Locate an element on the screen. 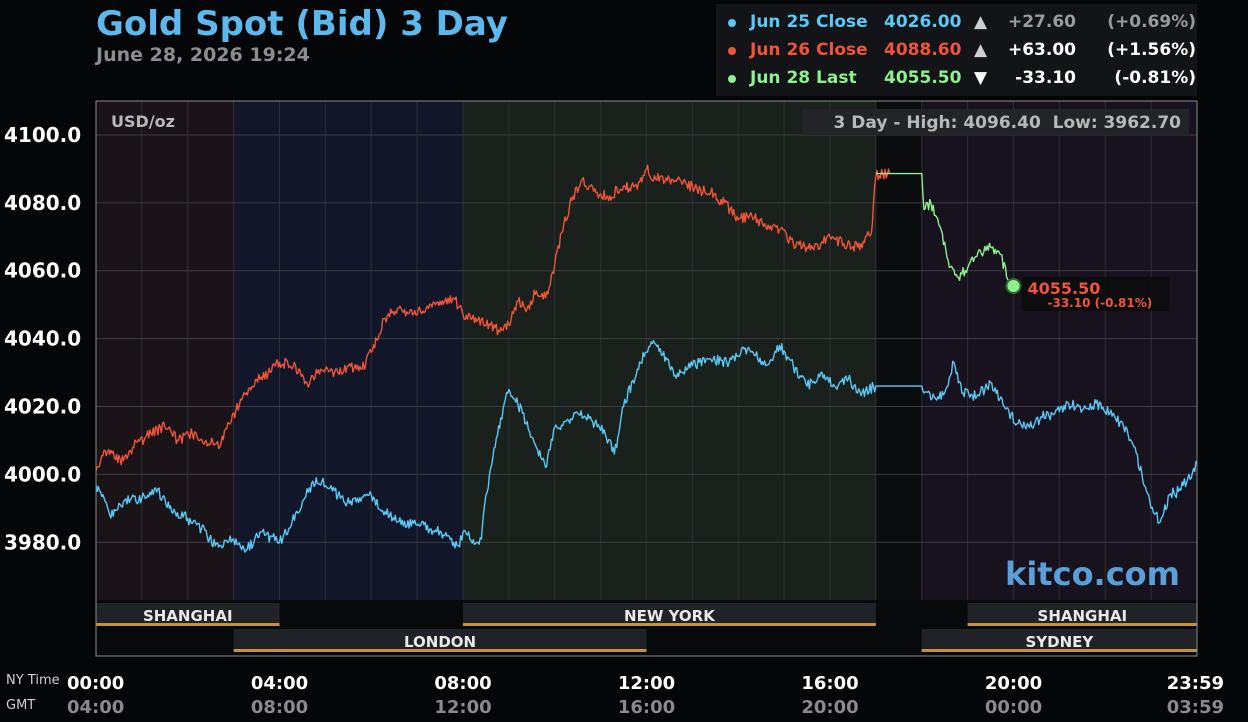 The height and width of the screenshot is (722, 1248). chart-datetime: June 28, 2026 19:24 is located at coordinates (203, 55).